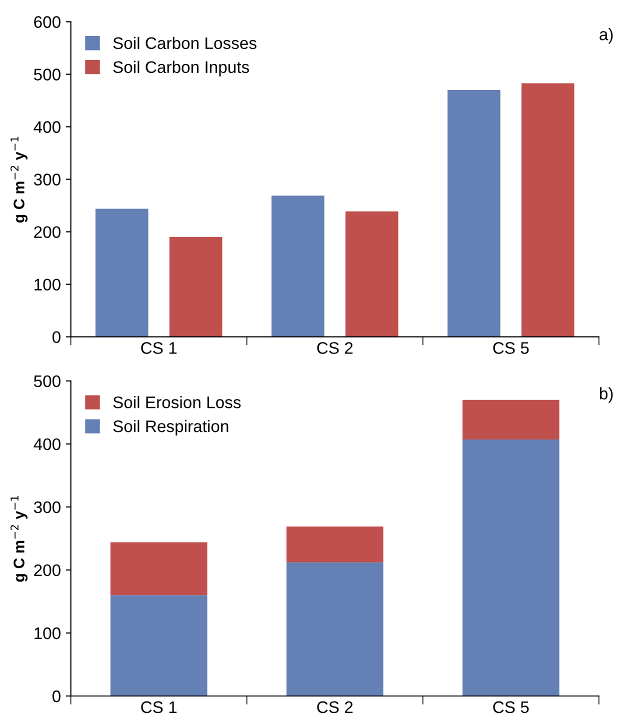 This screenshot has width=644, height=725. What do you see at coordinates (606, 395) in the screenshot?
I see `text: b)` at bounding box center [606, 395].